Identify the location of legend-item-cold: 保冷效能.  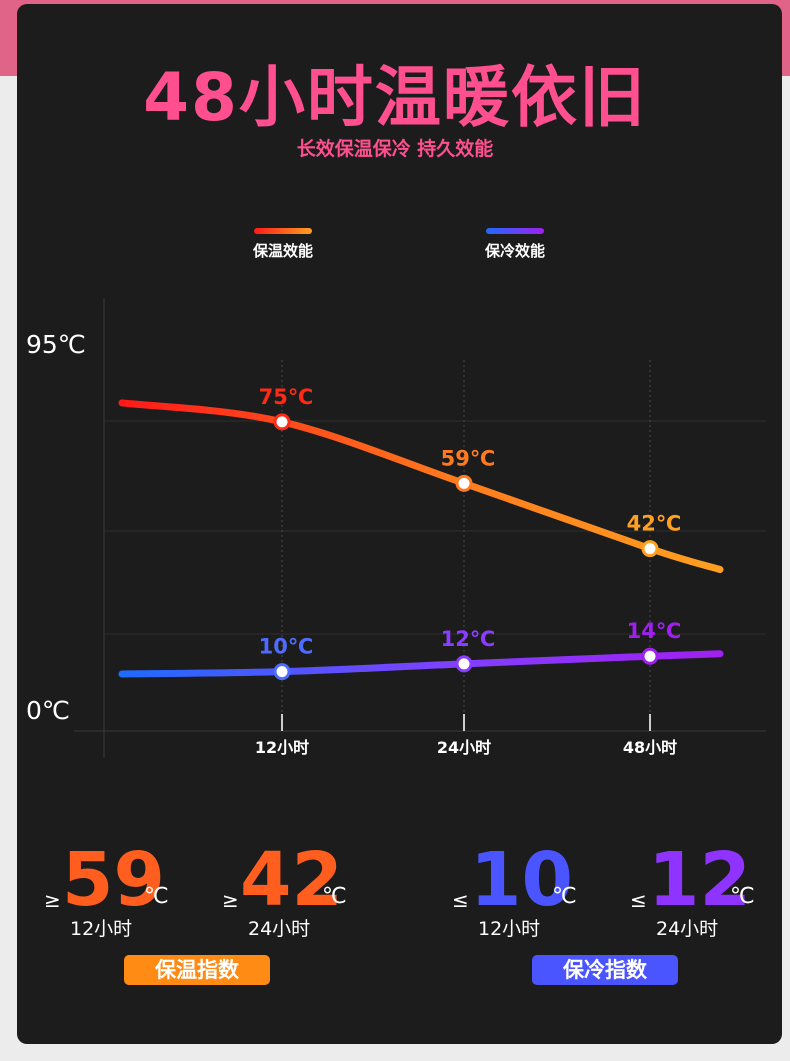
(515, 244).